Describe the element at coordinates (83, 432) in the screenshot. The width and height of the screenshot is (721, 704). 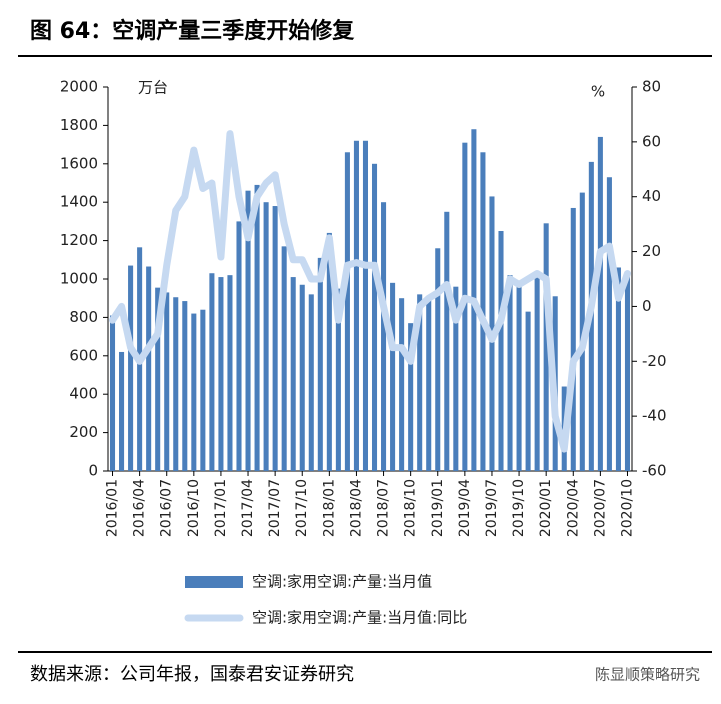
I see `y-tick-label: 200` at that location.